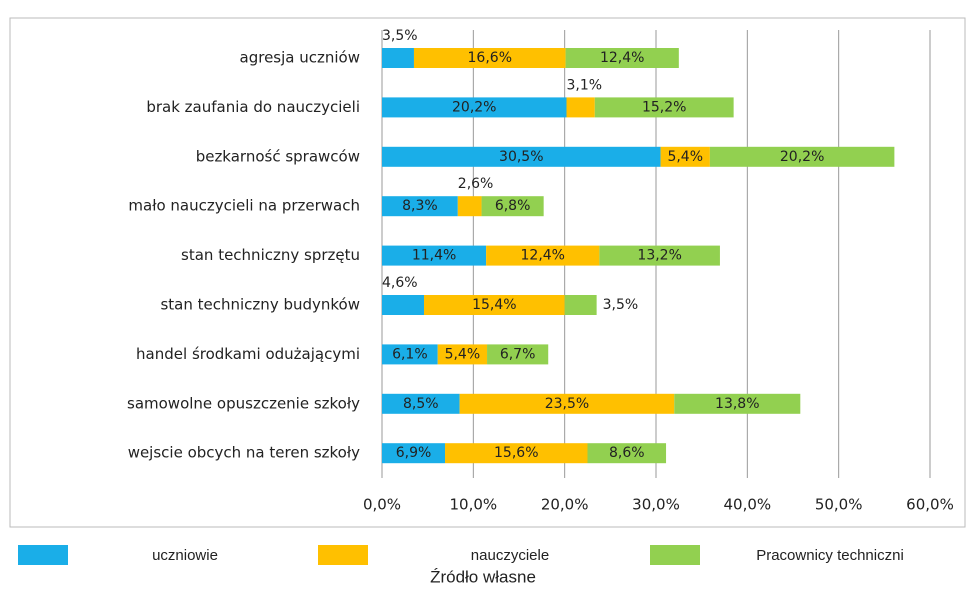 This screenshot has width=966, height=590. I want to click on x-tick-label: 30,0%, so click(656, 505).